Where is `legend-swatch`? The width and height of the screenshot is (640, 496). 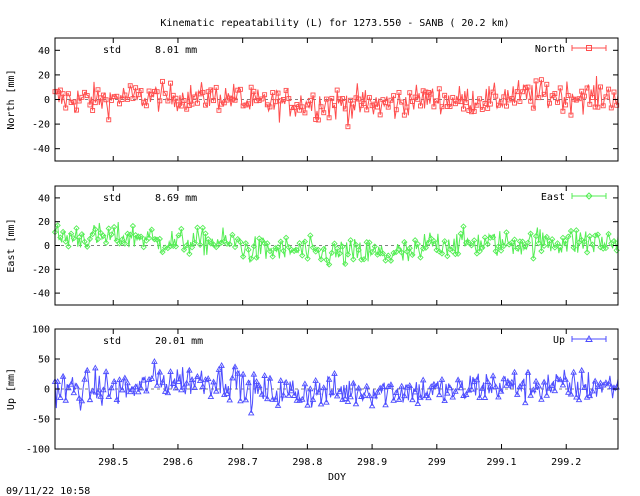 legend-swatch is located at coordinates (589, 196).